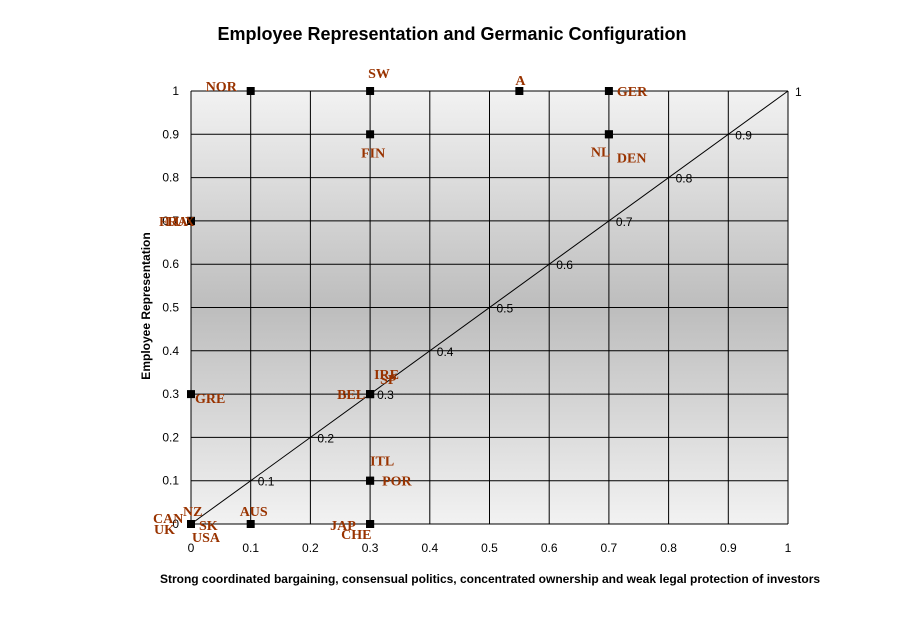 The width and height of the screenshot is (904, 626). I want to click on diagonal-label: 0.8, so click(684, 179).